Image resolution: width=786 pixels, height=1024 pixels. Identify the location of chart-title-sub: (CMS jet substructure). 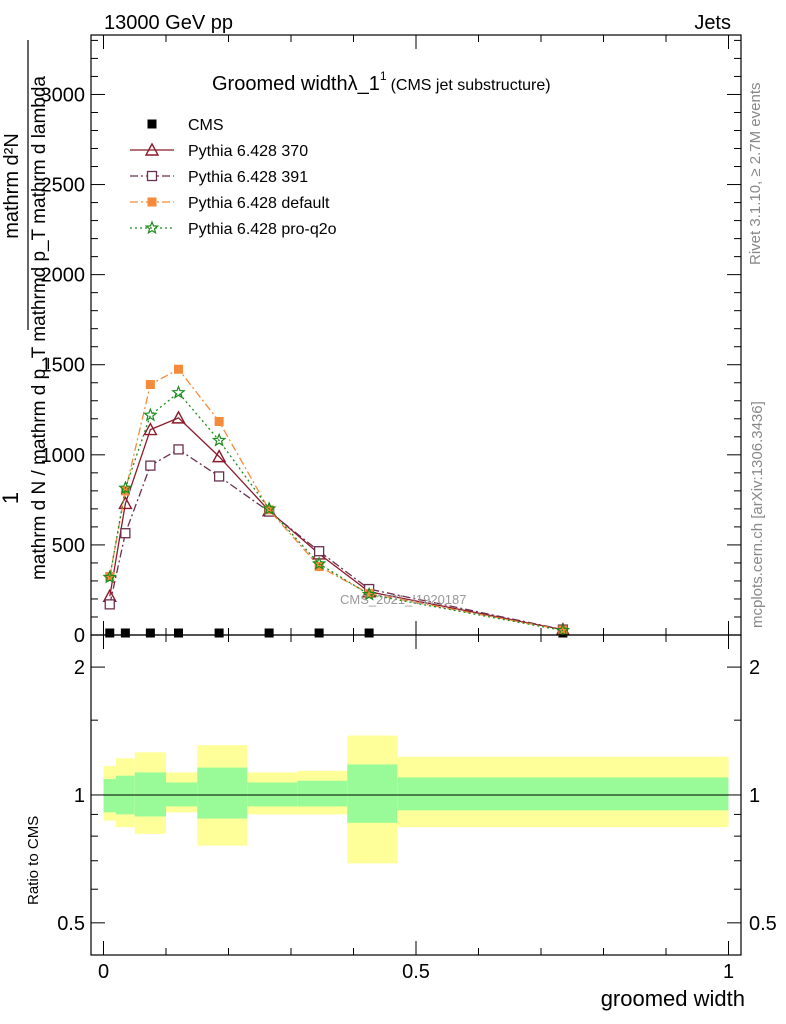
(471, 85).